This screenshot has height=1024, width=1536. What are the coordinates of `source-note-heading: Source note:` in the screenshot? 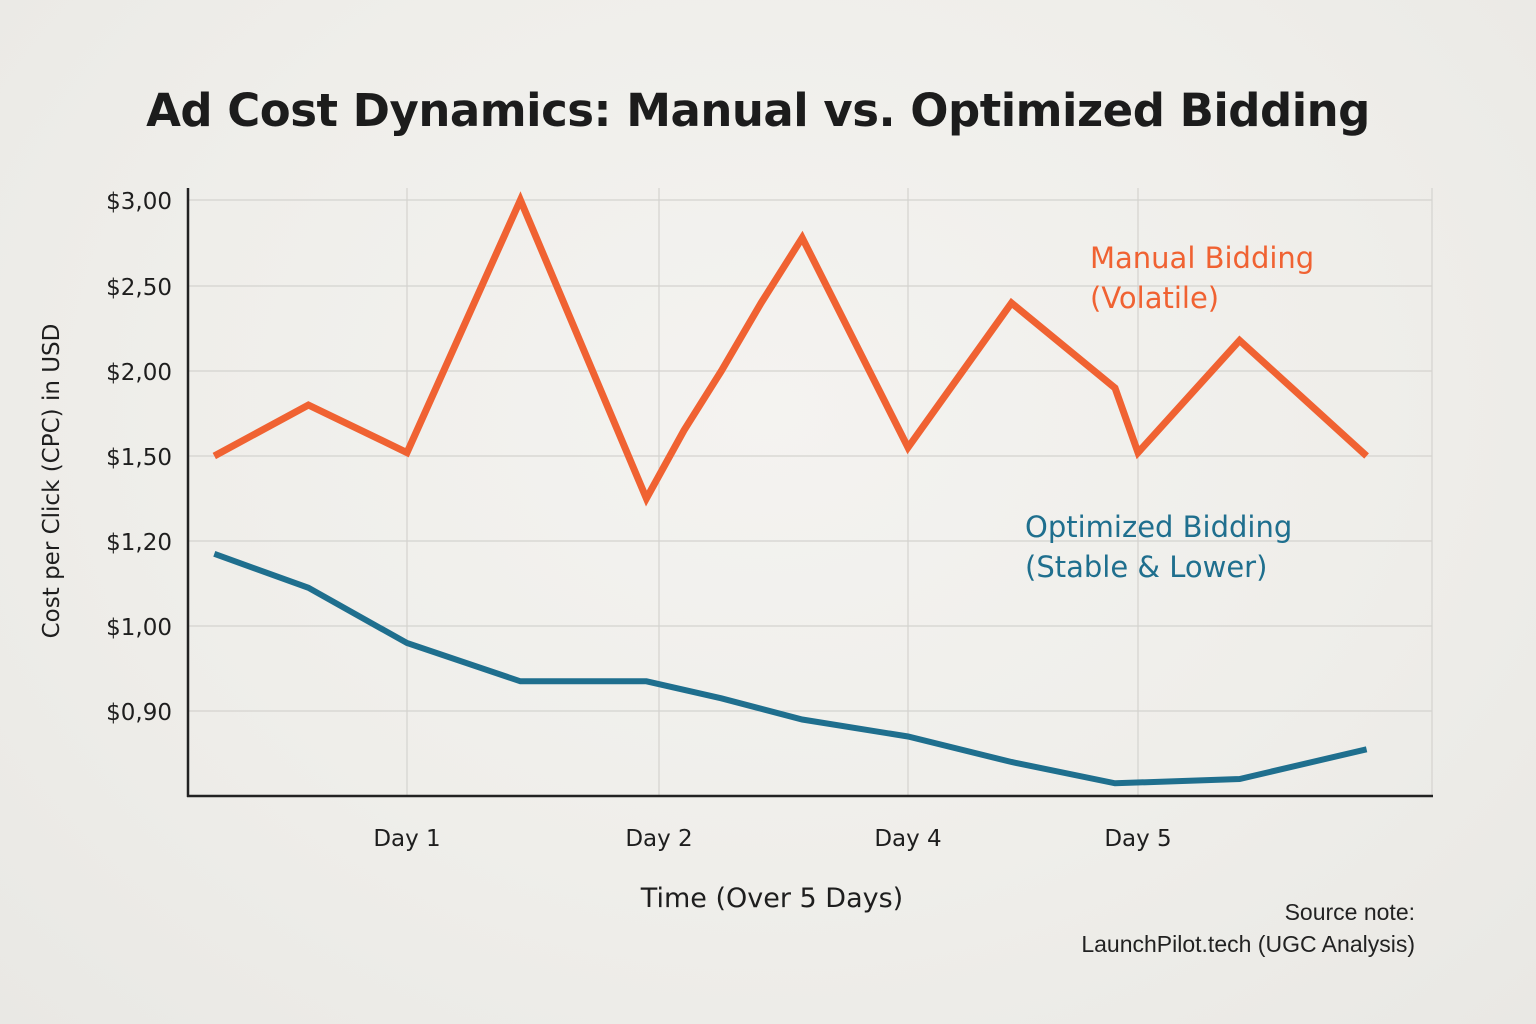 It's located at (1349, 912).